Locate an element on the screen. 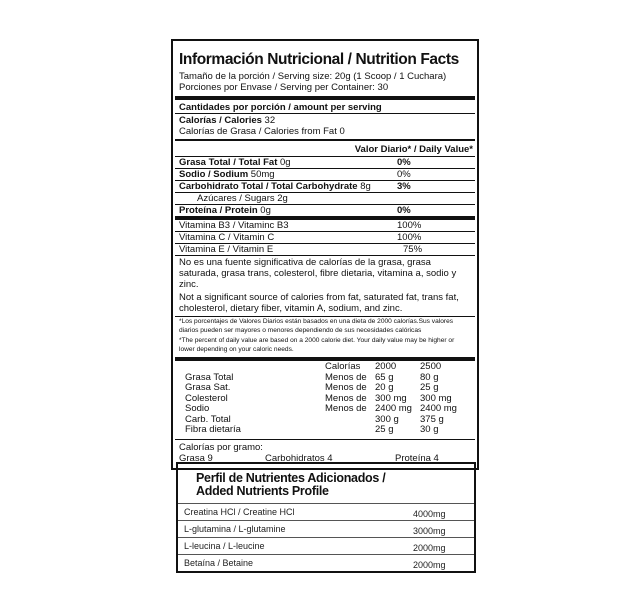 The width and height of the screenshot is (630, 600). reference-cell: 2500 is located at coordinates (431, 366).